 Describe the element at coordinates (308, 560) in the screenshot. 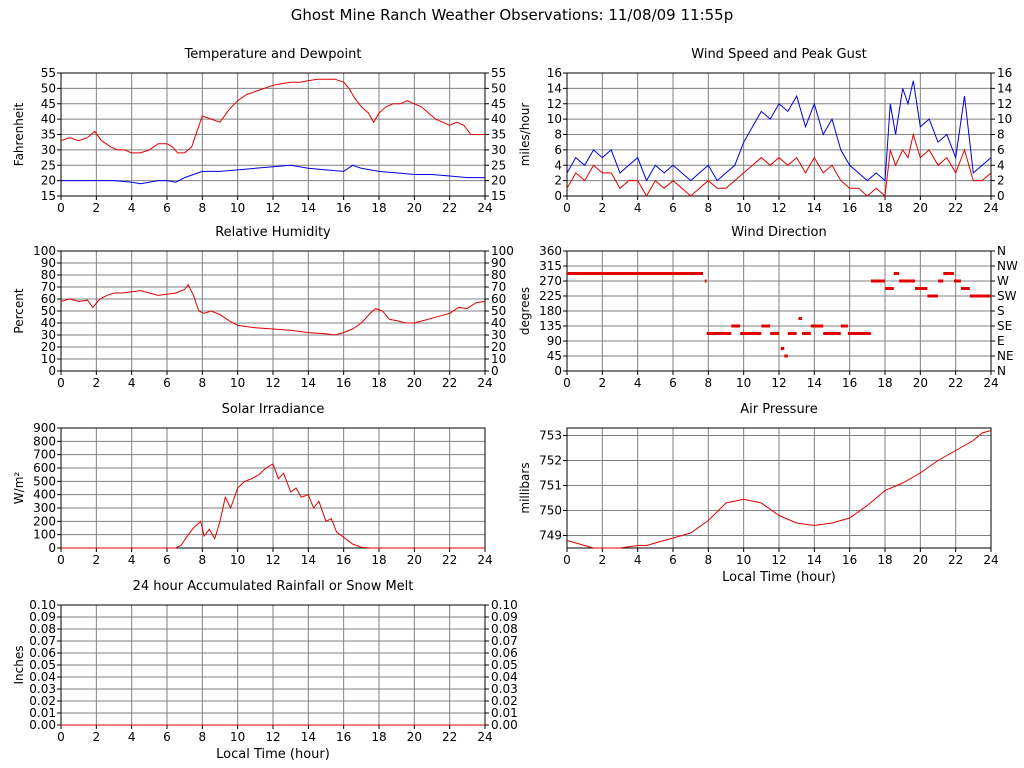

I see `solar-xtick: 14` at that location.